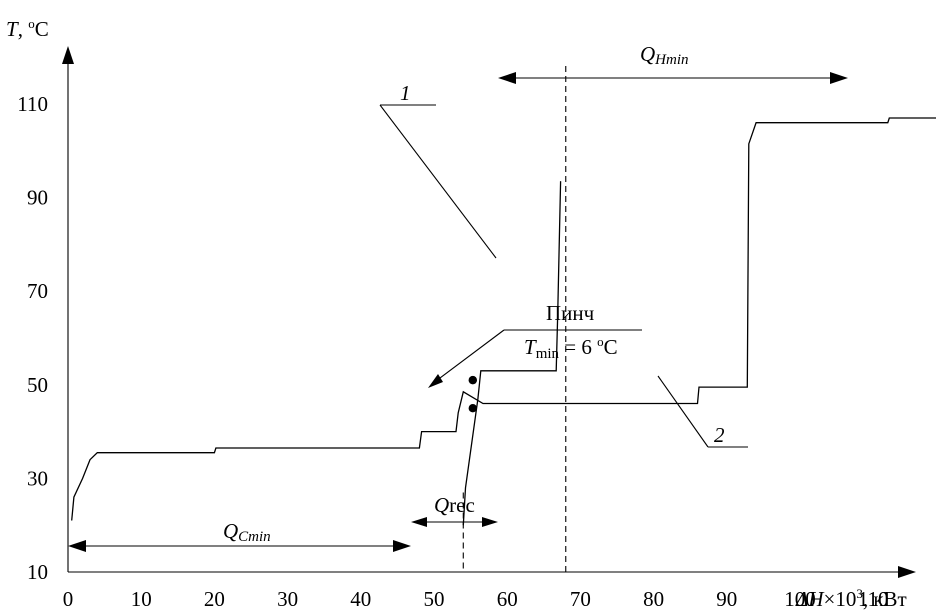  I want to click on x-tick-label: 80, so click(653, 599).